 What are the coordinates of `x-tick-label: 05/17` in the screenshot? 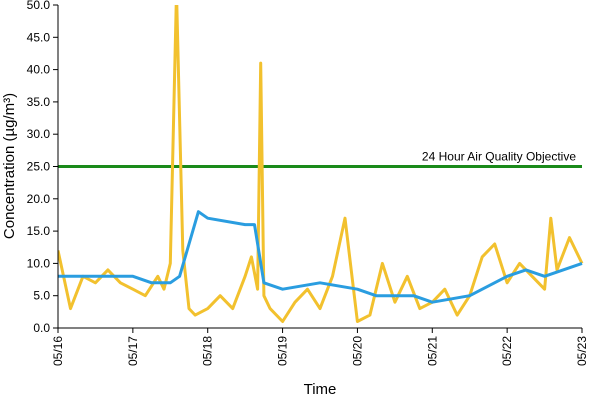 It's located at (133, 351).